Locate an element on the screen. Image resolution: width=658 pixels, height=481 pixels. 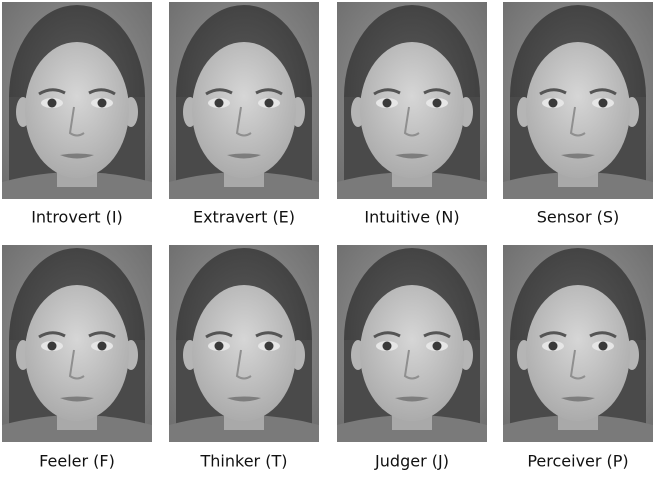
face-label: Sensor (S) is located at coordinates (578, 217).